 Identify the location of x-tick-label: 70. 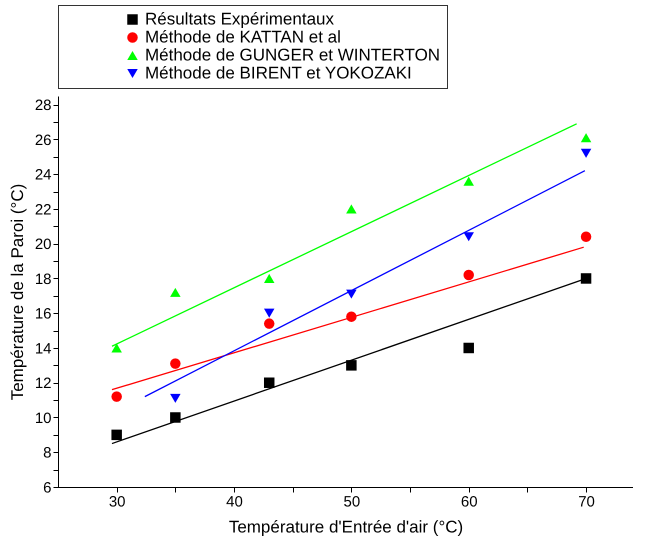
(586, 502).